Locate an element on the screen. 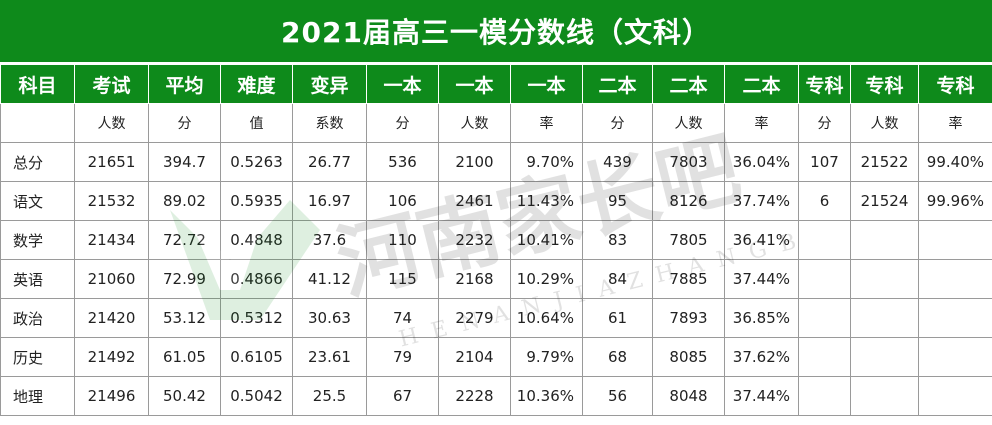 The height and width of the screenshot is (425, 992). table-cell: 61 is located at coordinates (617, 318).